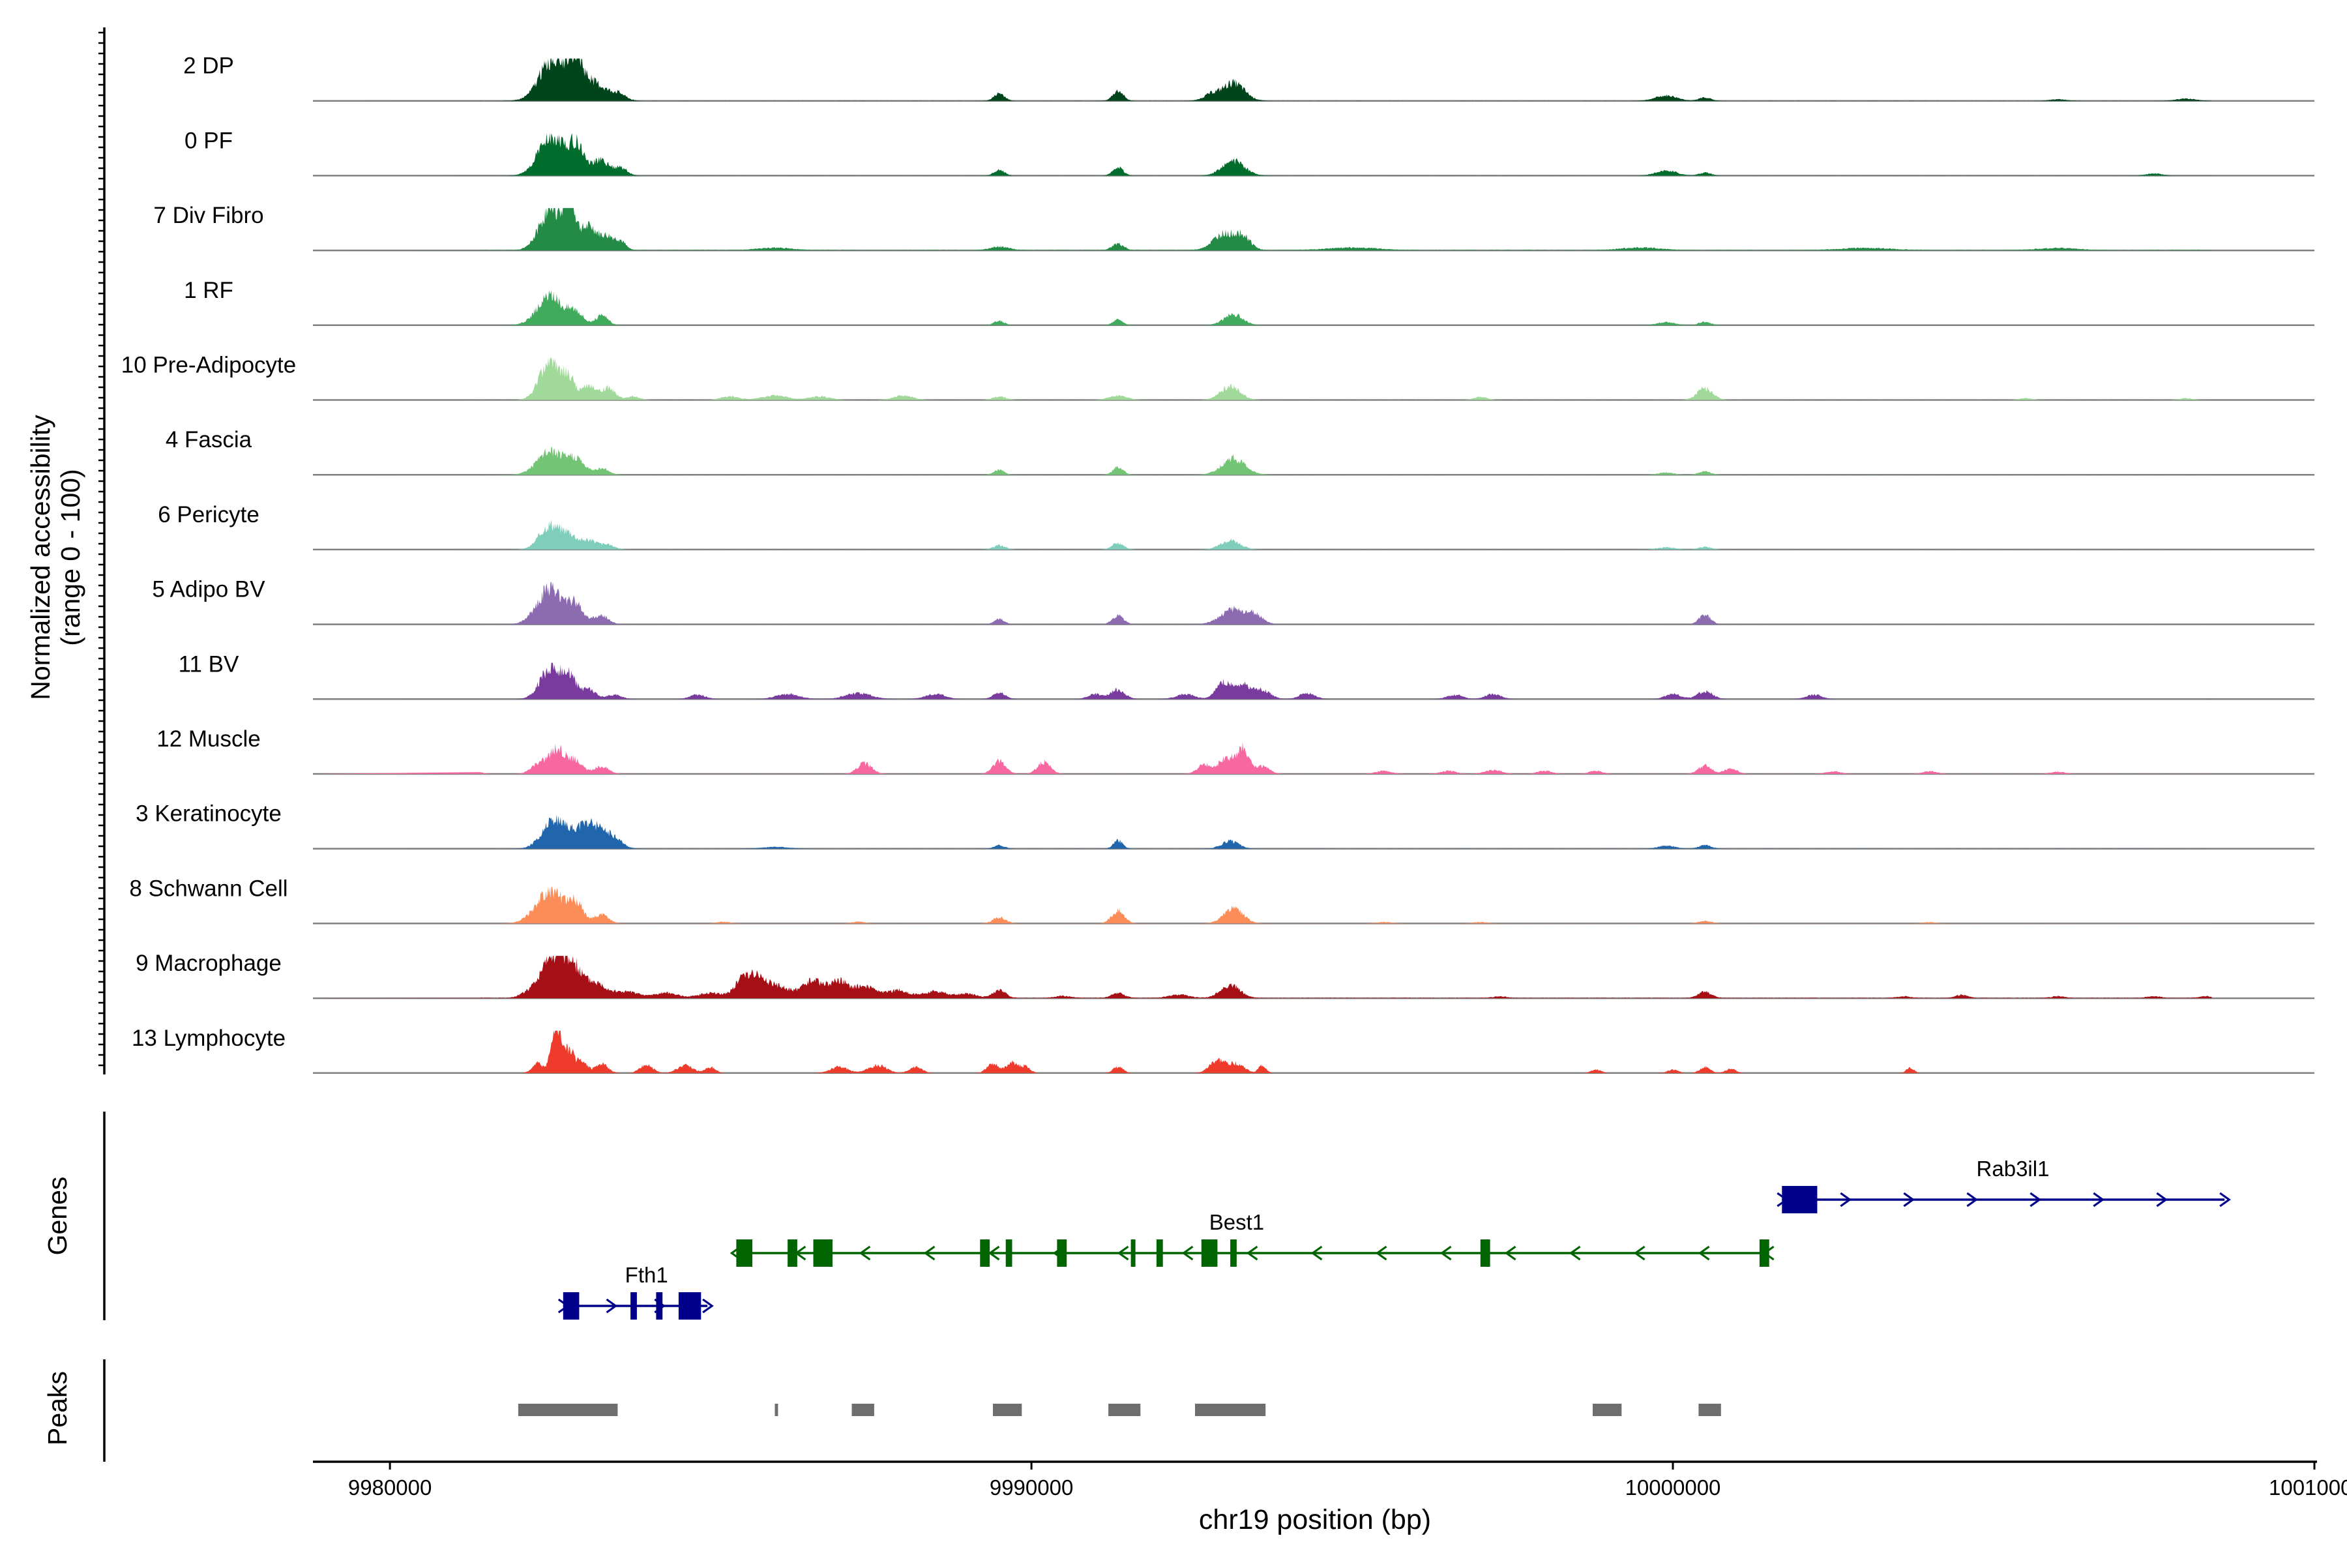 The height and width of the screenshot is (1568, 2347). I want to click on track-12-muscle: 12 Muscle, so click(1235, 750).